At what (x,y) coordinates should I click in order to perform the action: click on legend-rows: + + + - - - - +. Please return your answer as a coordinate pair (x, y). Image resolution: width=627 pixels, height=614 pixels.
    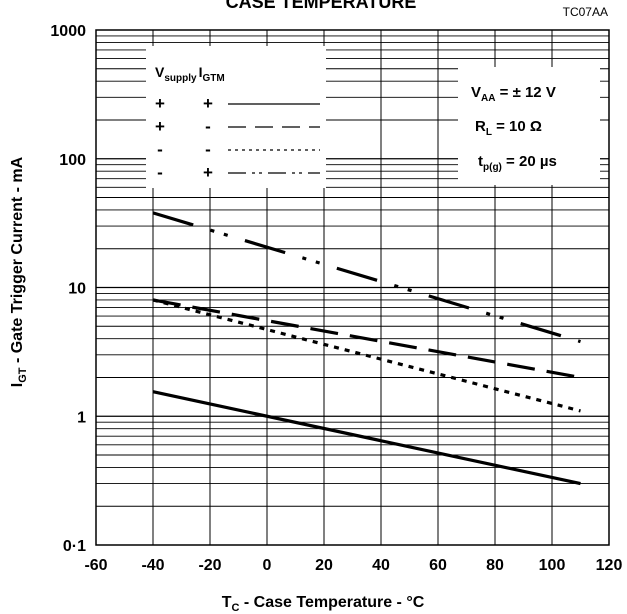
    Looking at the image, I should click on (237, 138).